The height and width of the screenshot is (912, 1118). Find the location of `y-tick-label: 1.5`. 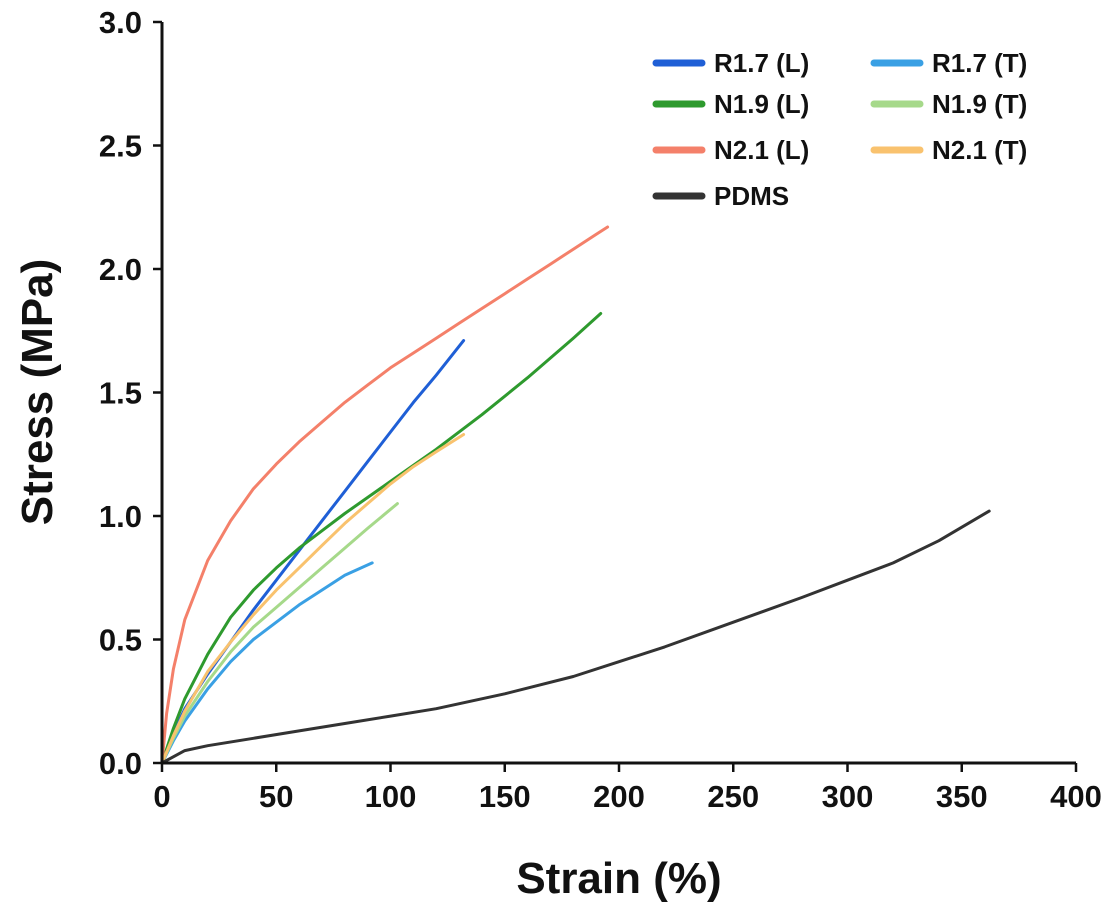

y-tick-label: 1.5 is located at coordinates (120, 393).